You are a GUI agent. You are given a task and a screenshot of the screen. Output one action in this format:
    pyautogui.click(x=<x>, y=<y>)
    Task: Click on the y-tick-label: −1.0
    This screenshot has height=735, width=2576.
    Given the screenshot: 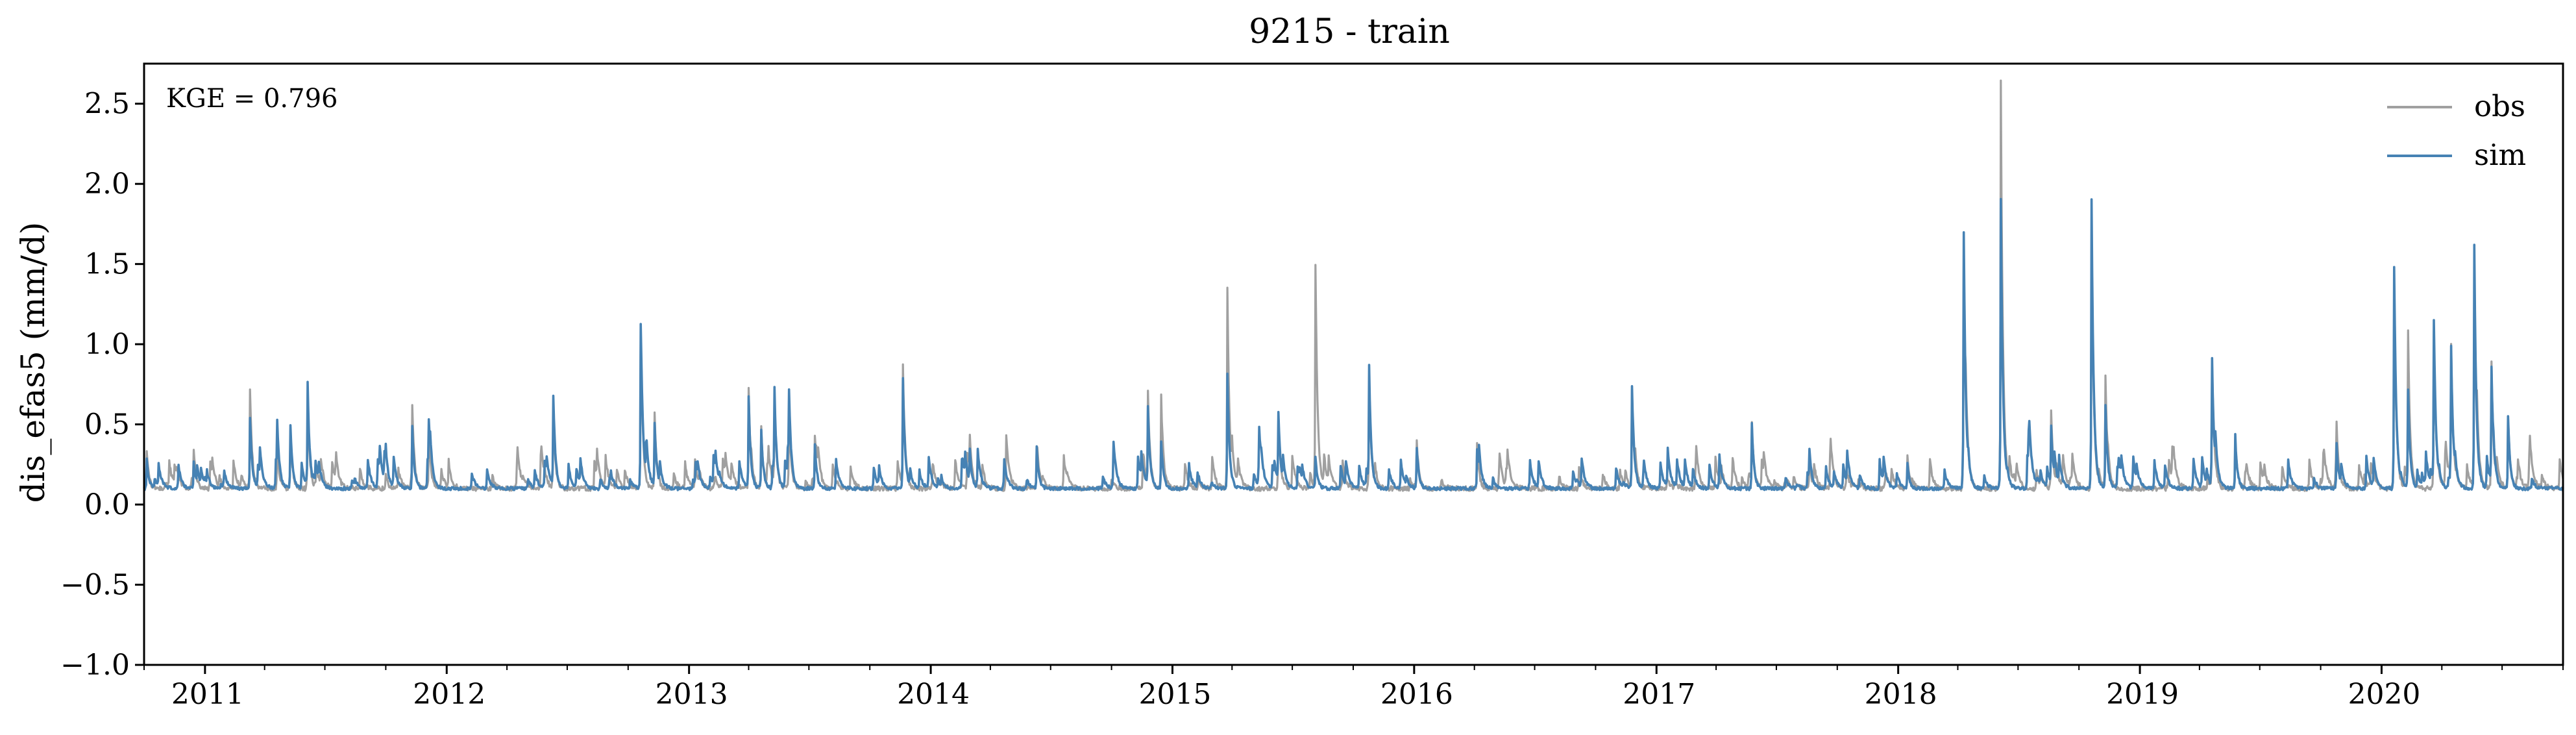 What is the action you would take?
    pyautogui.click(x=95, y=665)
    